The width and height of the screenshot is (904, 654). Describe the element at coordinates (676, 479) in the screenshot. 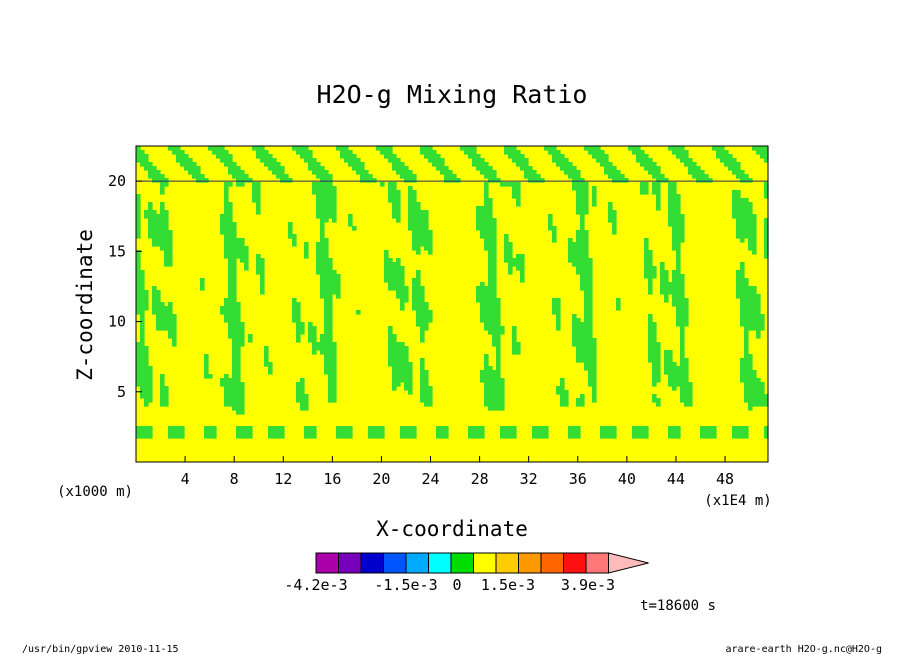

I see `x-tick-label-10: 44` at that location.